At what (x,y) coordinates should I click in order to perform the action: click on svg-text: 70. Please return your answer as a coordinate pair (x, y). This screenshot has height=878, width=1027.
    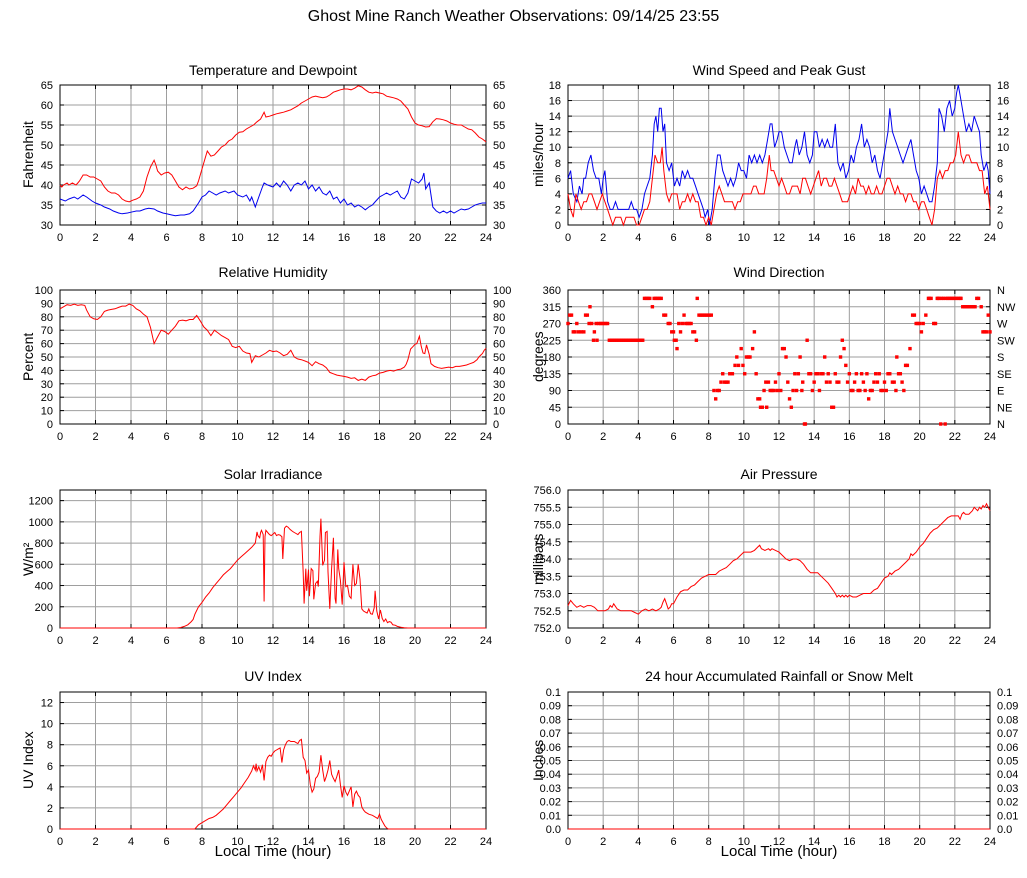
    Looking at the image, I should click on (499, 331).